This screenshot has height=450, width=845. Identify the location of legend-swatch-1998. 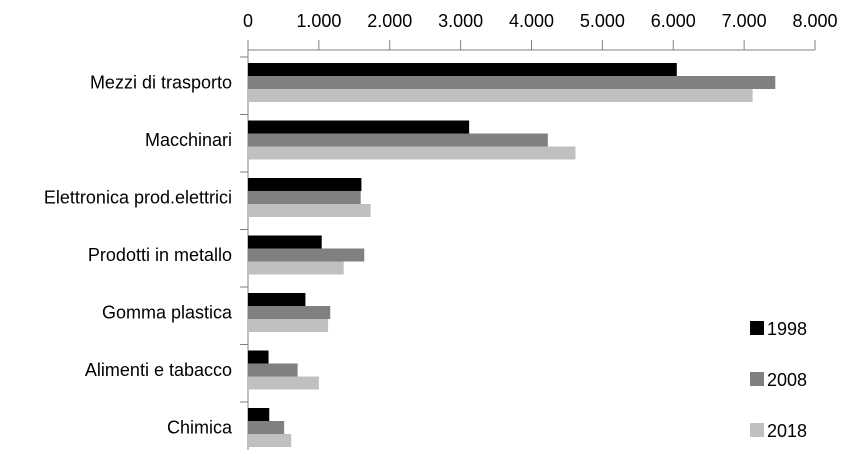
(757, 328).